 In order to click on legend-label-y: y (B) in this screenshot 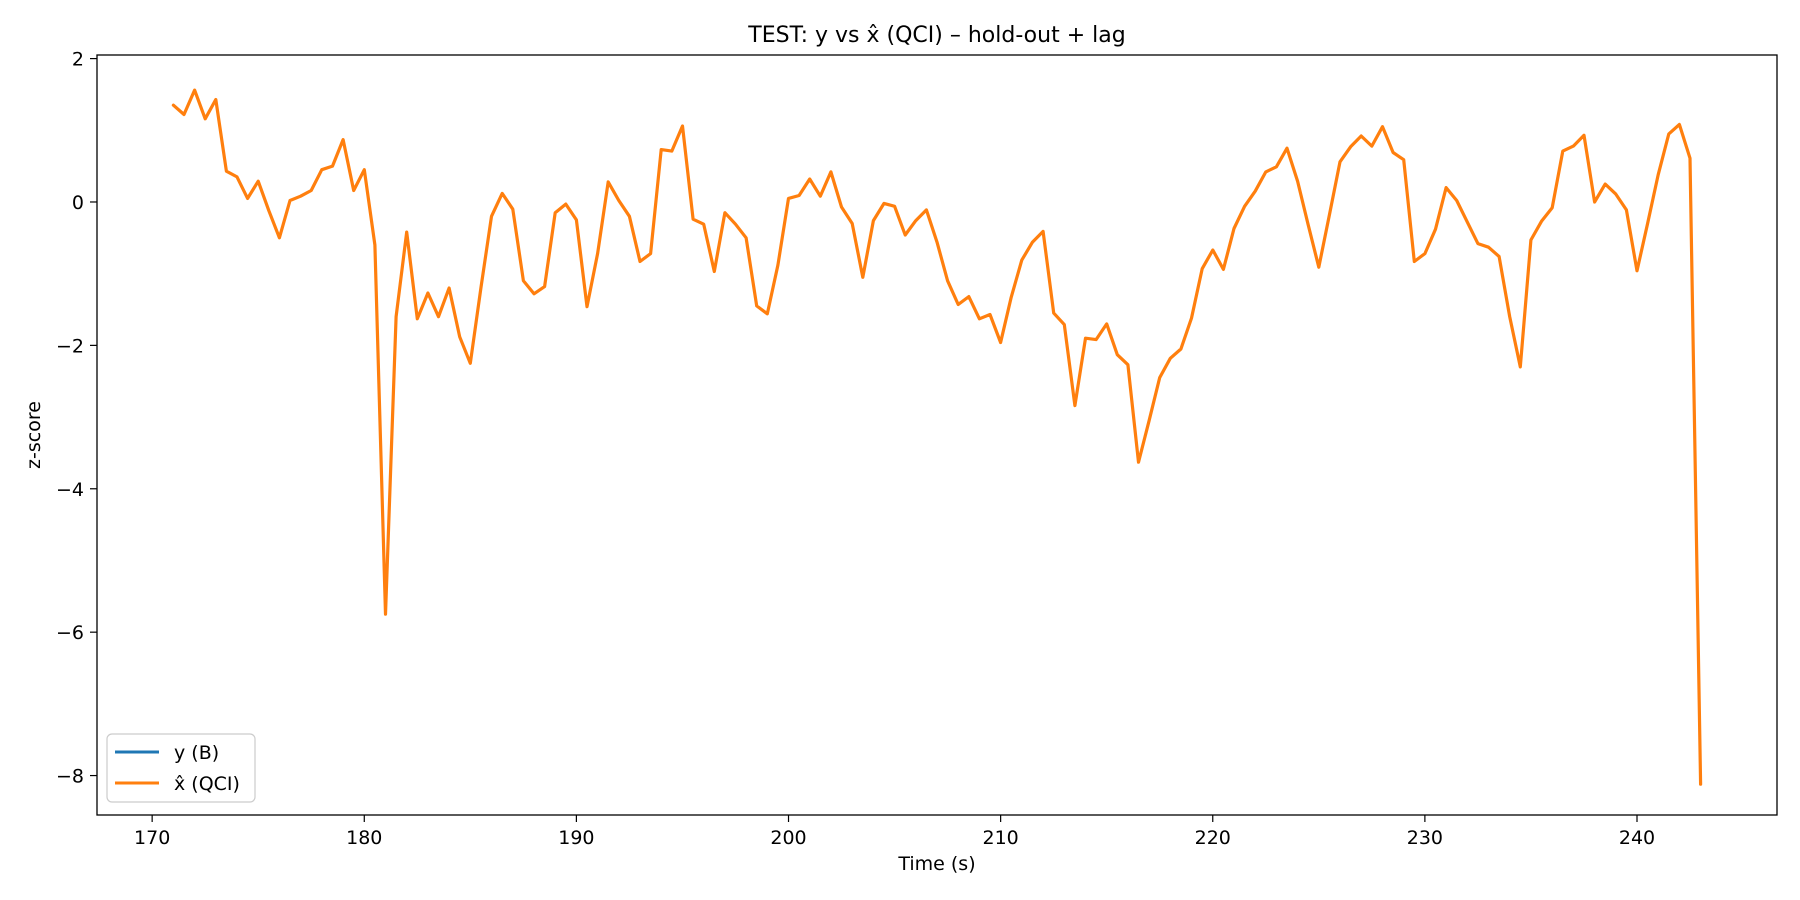, I will do `click(196, 753)`.